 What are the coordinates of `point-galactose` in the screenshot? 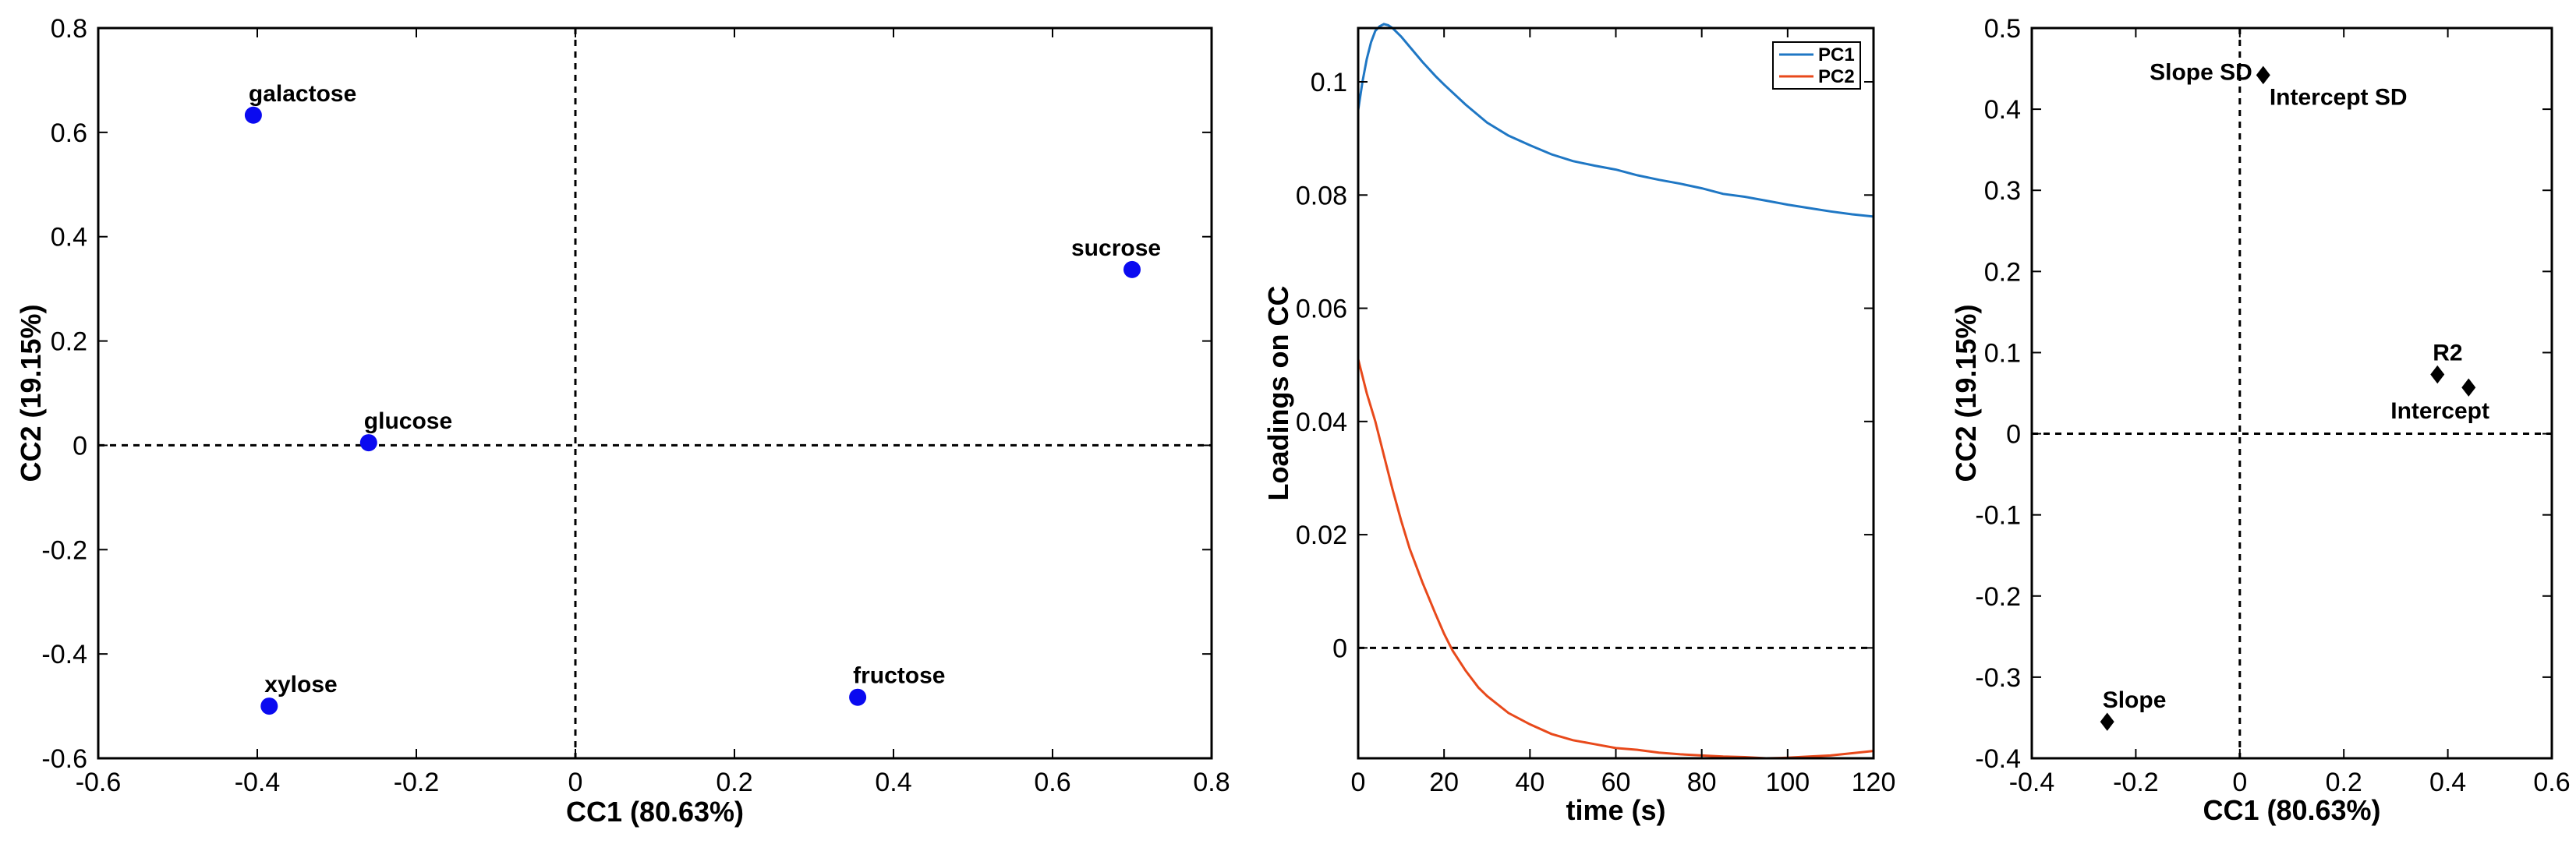 It's located at (253, 115).